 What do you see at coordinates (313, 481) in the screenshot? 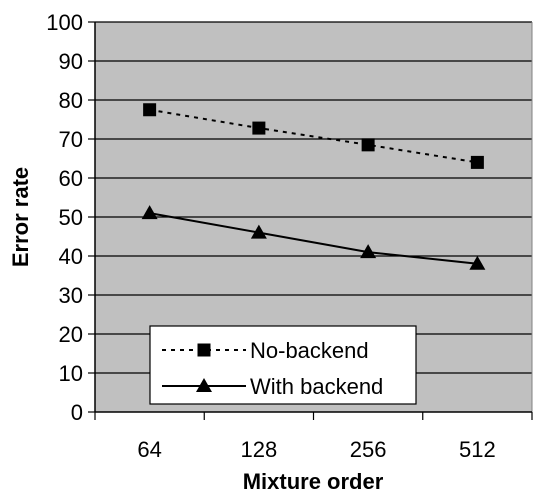
I see `x-axis-title: Mixture order` at bounding box center [313, 481].